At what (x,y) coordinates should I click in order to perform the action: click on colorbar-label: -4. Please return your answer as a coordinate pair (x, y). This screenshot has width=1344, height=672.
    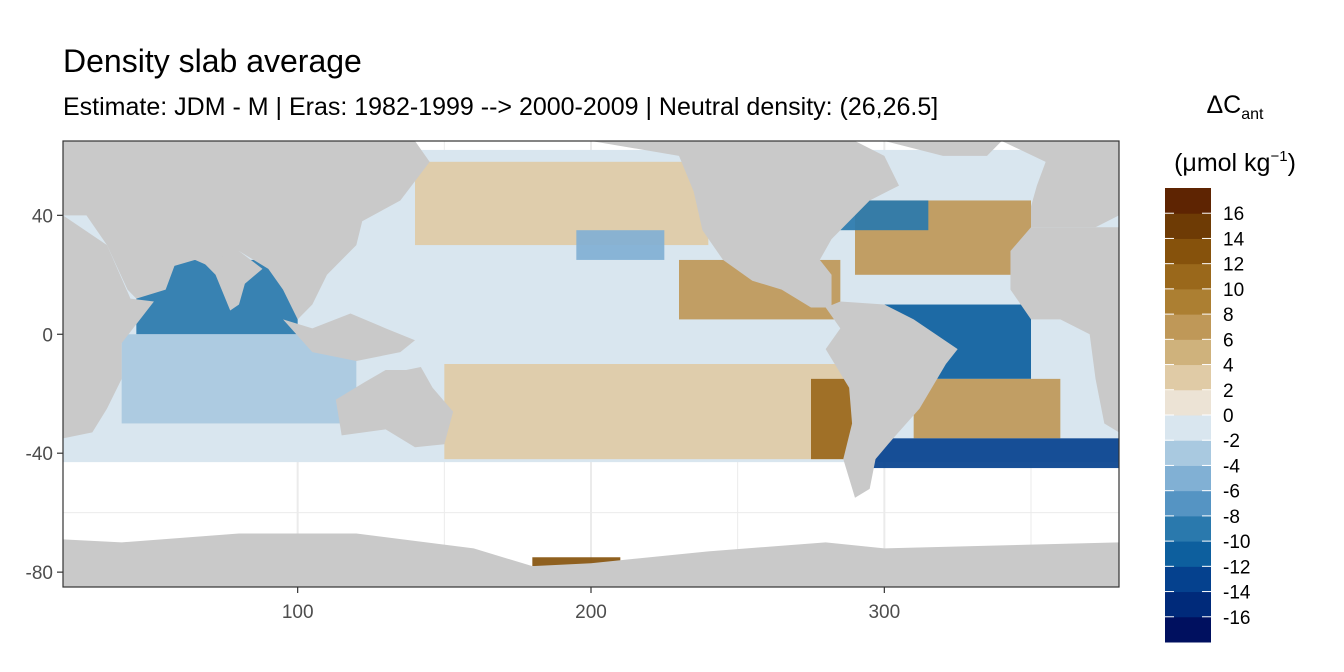
    Looking at the image, I should click on (1231, 466).